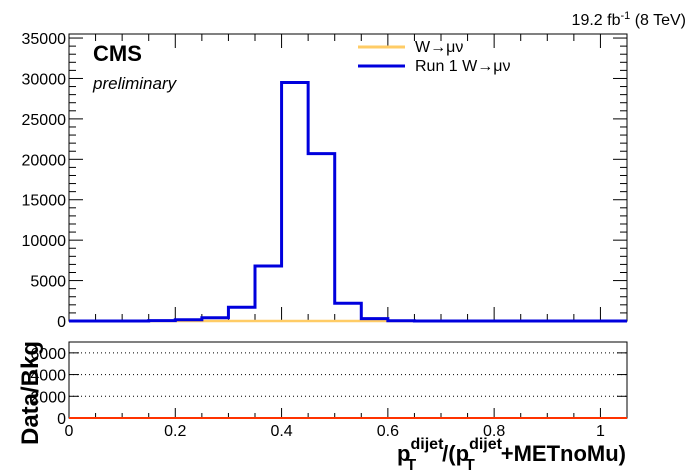 This screenshot has height=472, width=696. What do you see at coordinates (61, 322) in the screenshot?
I see `main-y-tick-label: 0` at bounding box center [61, 322].